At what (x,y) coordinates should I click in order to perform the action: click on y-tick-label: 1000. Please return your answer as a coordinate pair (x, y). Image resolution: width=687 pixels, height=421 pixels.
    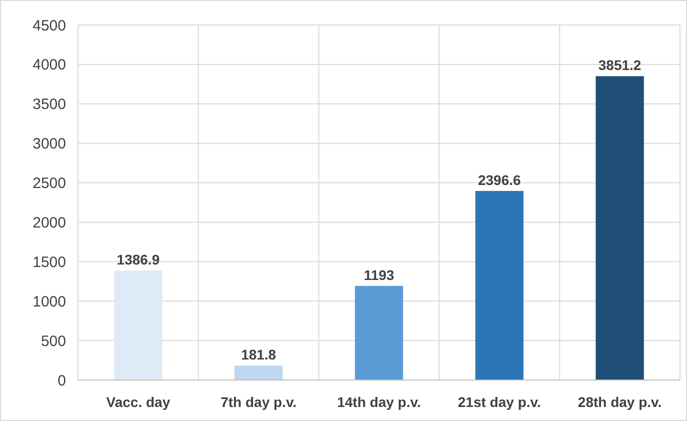
    Looking at the image, I should click on (49, 301).